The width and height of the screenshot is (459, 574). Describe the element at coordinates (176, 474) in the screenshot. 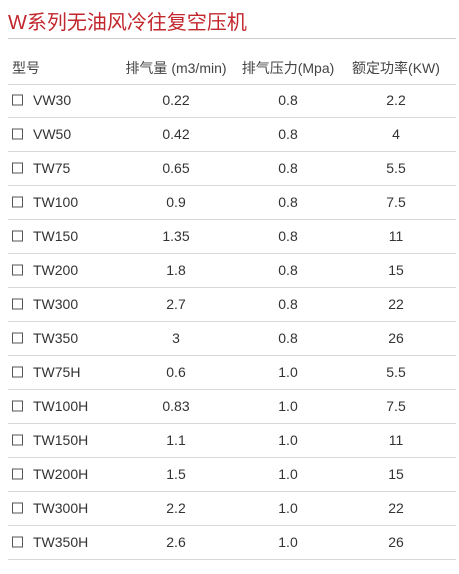

I see `table-cell: 1.5` at that location.